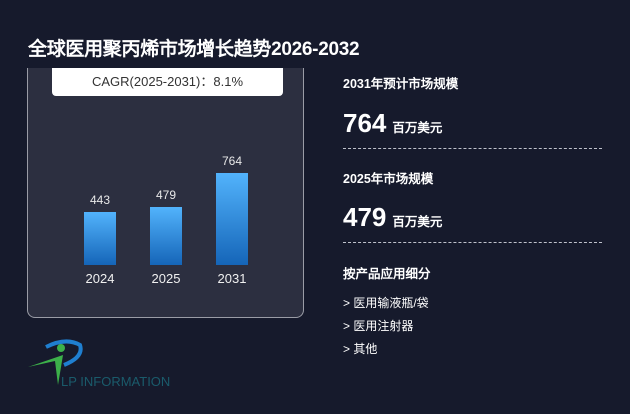 The width and height of the screenshot is (630, 414). I want to click on x-tick-label: 2031, so click(232, 278).